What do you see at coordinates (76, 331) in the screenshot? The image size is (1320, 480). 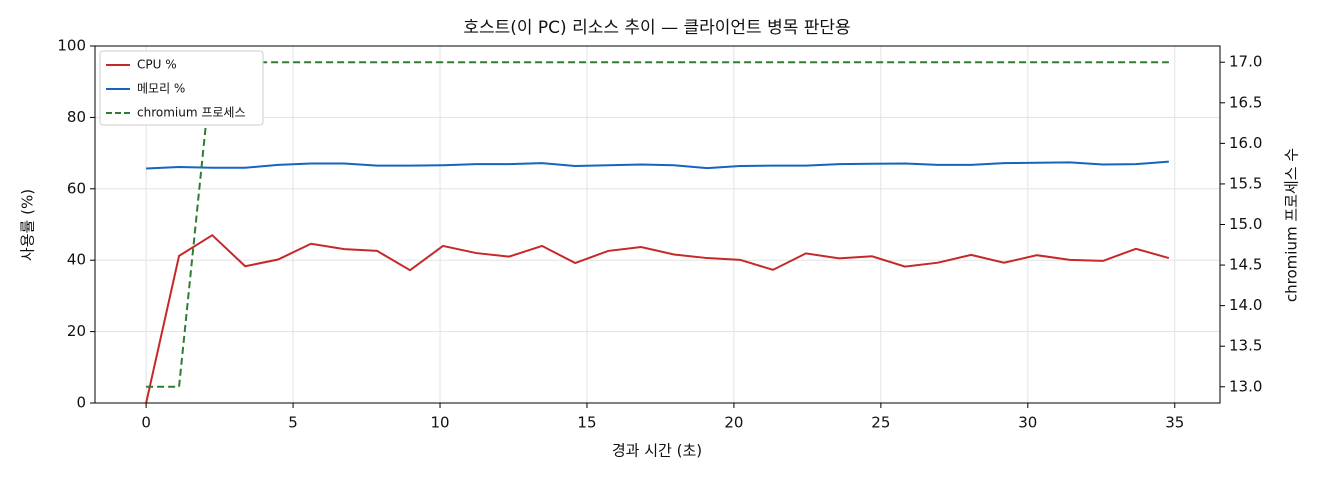 I see `y-tick-label: 20` at bounding box center [76, 331].